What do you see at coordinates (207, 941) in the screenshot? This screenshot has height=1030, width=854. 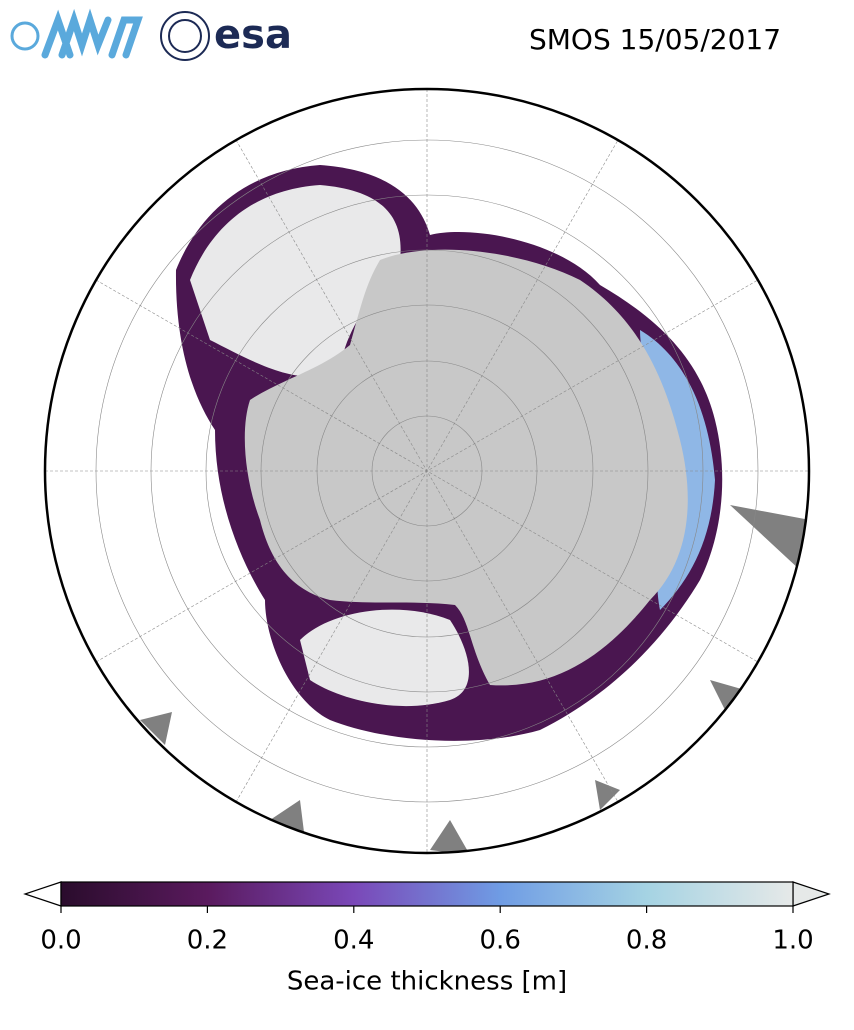 I see `colorbar-tick-label: 0.2` at bounding box center [207, 941].